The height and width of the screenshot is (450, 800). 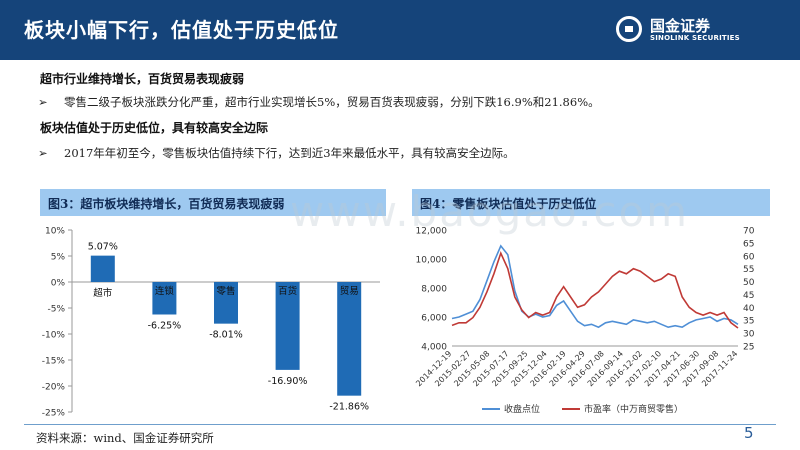 I want to click on legend-label-2: 市盈率（中万商贸零售）, so click(x=633, y=409).